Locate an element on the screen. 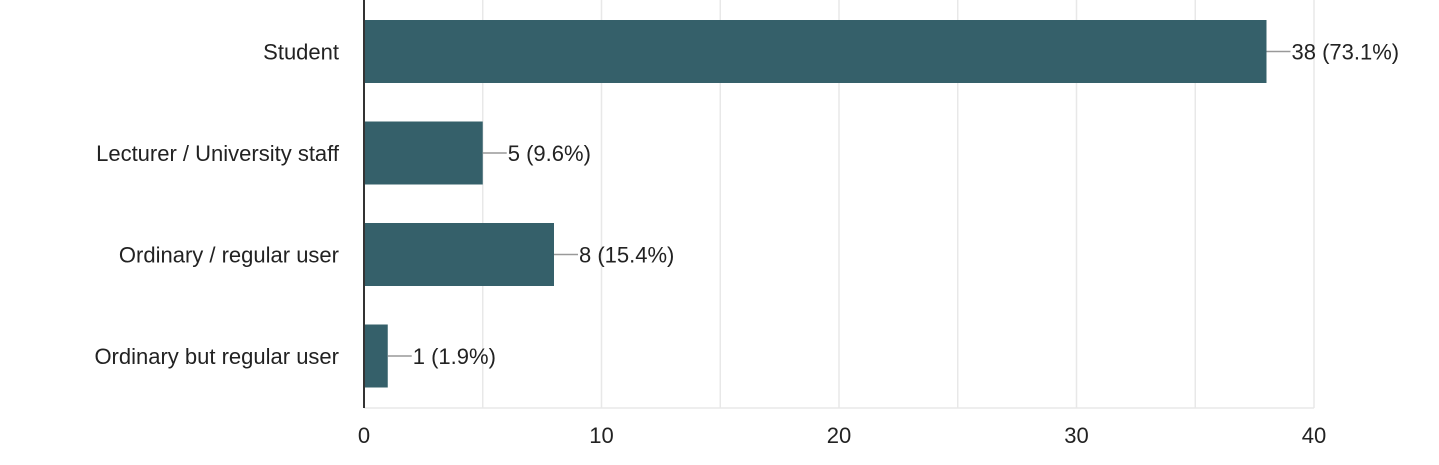  category-label: Ordinary but regular user is located at coordinates (216, 356).